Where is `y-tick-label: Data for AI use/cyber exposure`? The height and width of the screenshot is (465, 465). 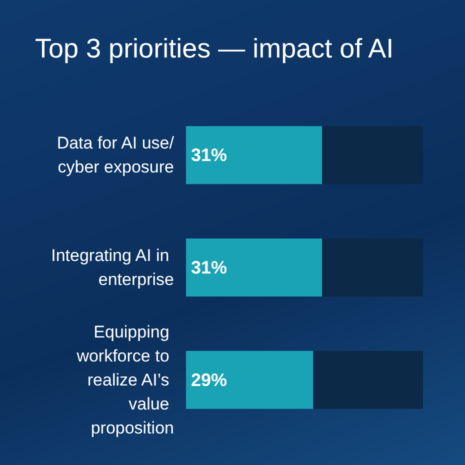
y-tick-label: Data for AI use/cyber exposure is located at coordinates (115, 155).